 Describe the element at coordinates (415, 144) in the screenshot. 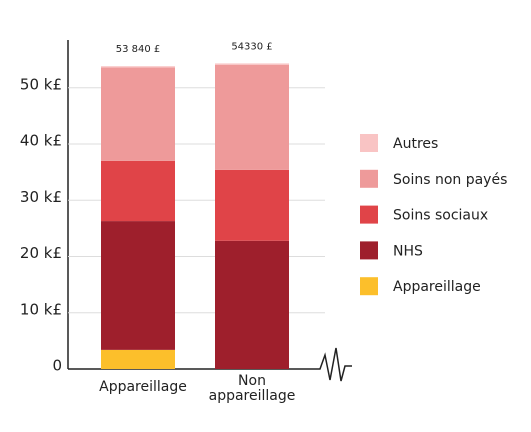

I see `legend-label: Autres` at that location.